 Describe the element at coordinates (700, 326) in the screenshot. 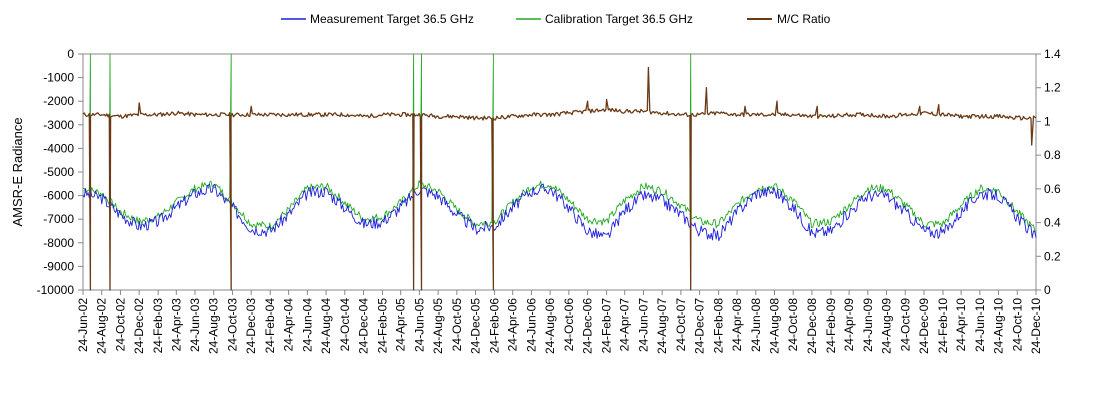

I see `x-tick-label: 24-Dec-07` at that location.